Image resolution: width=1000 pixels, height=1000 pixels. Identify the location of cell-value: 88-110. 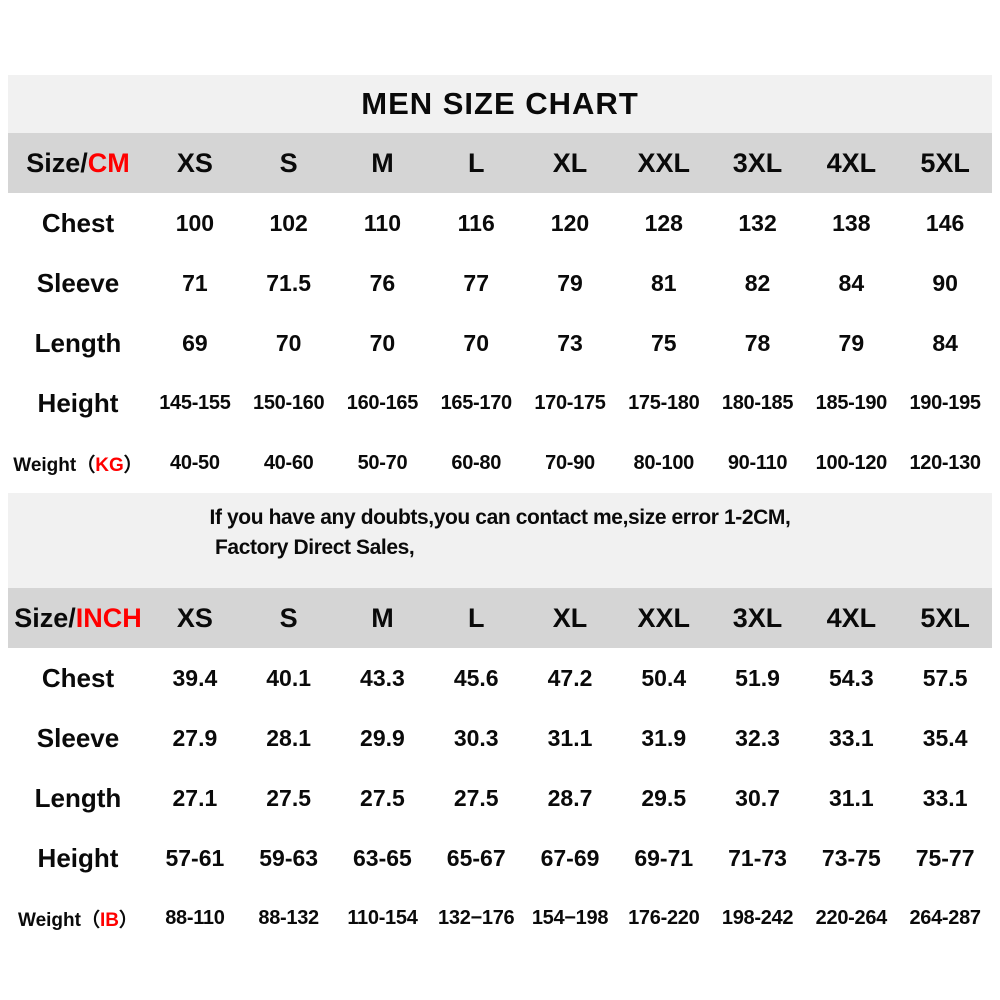
(195, 917).